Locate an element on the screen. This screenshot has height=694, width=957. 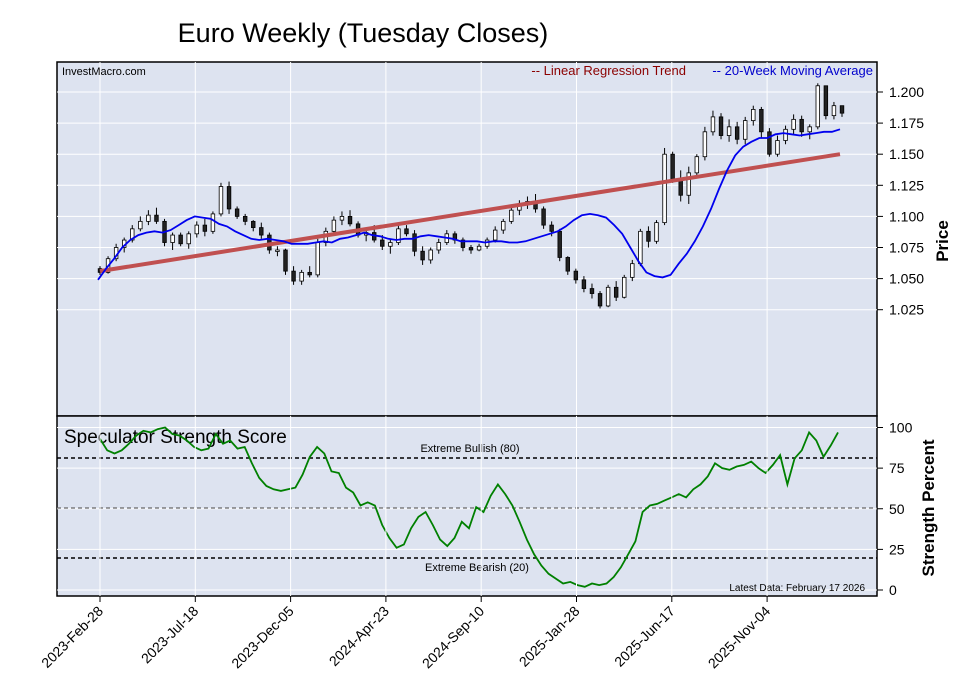
price-tick-label: 1.050 is located at coordinates (906, 279).